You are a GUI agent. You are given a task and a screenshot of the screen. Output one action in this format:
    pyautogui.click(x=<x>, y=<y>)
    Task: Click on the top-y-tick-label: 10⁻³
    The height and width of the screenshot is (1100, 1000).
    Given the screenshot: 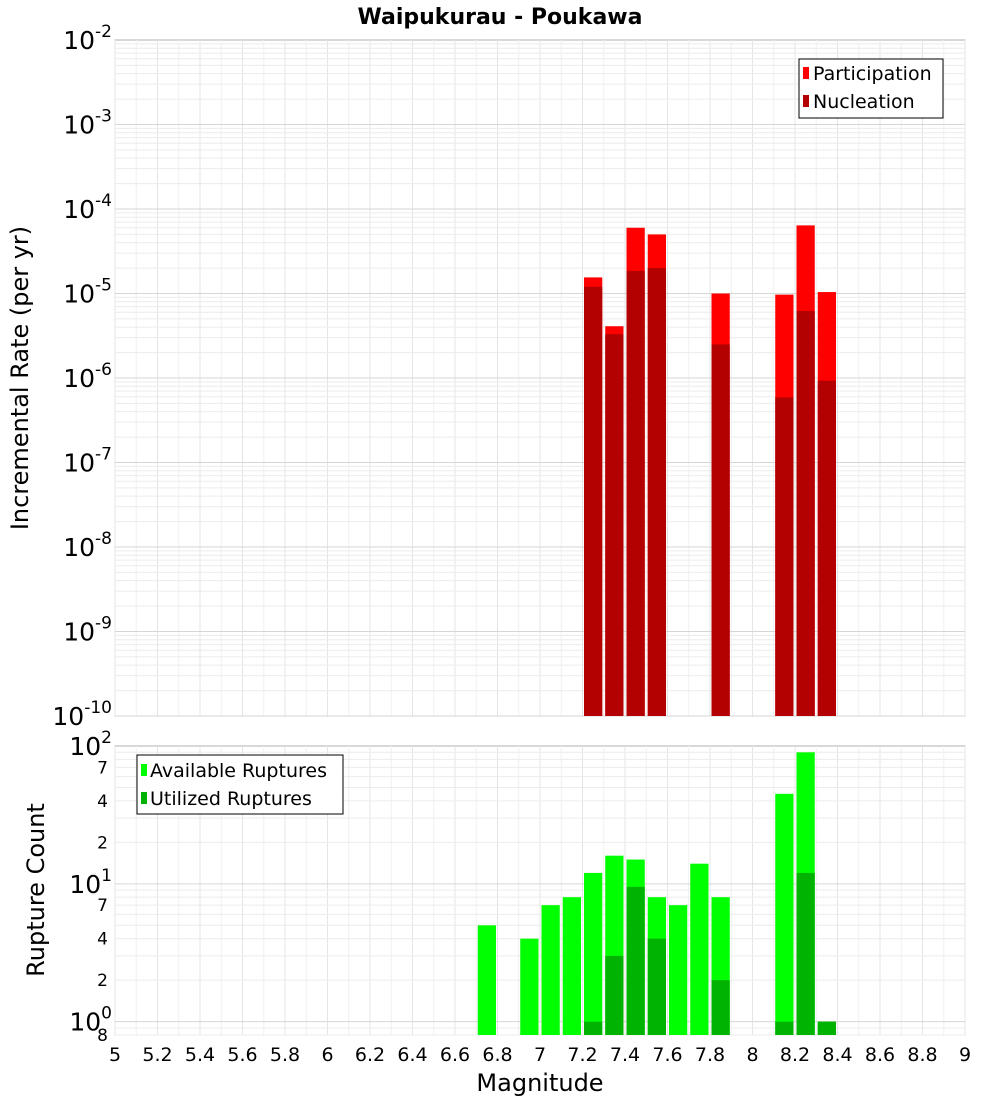 What is the action you would take?
    pyautogui.click(x=87, y=123)
    